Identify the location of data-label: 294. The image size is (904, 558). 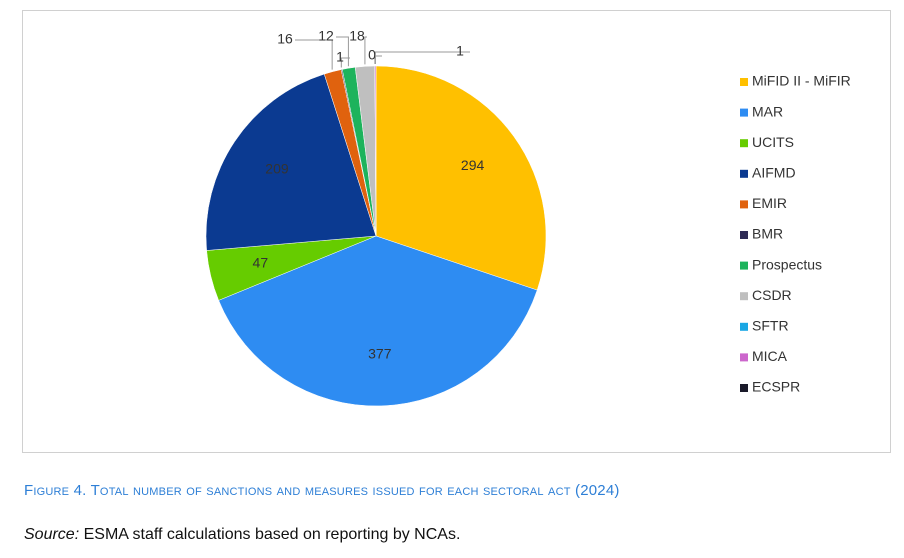
(473, 165).